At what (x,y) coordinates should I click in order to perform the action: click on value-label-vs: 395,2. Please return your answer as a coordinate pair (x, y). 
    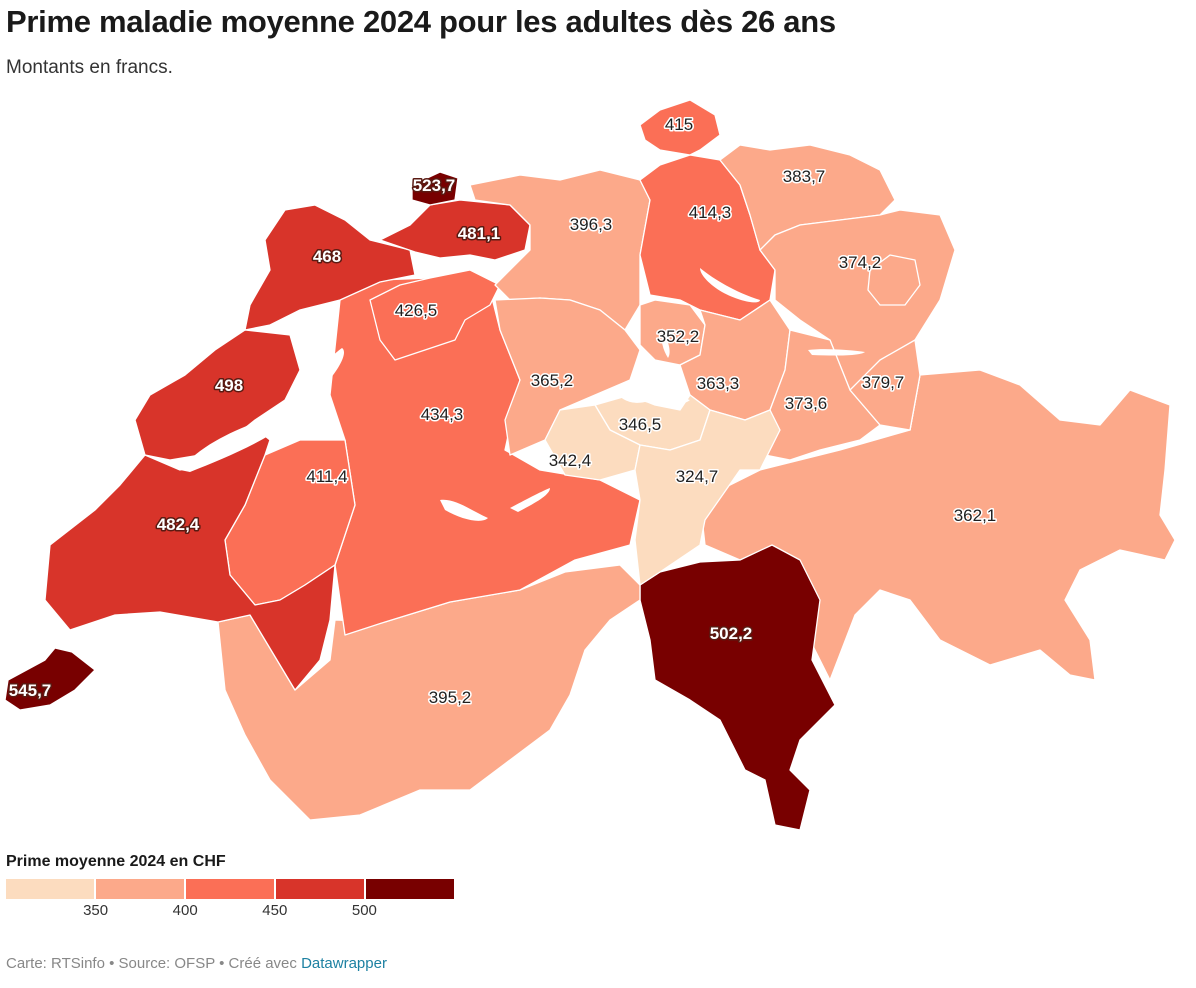
    Looking at the image, I should click on (450, 697).